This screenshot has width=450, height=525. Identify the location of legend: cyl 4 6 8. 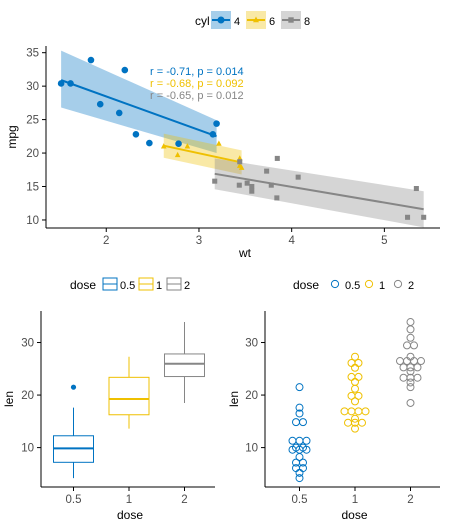
(252, 20).